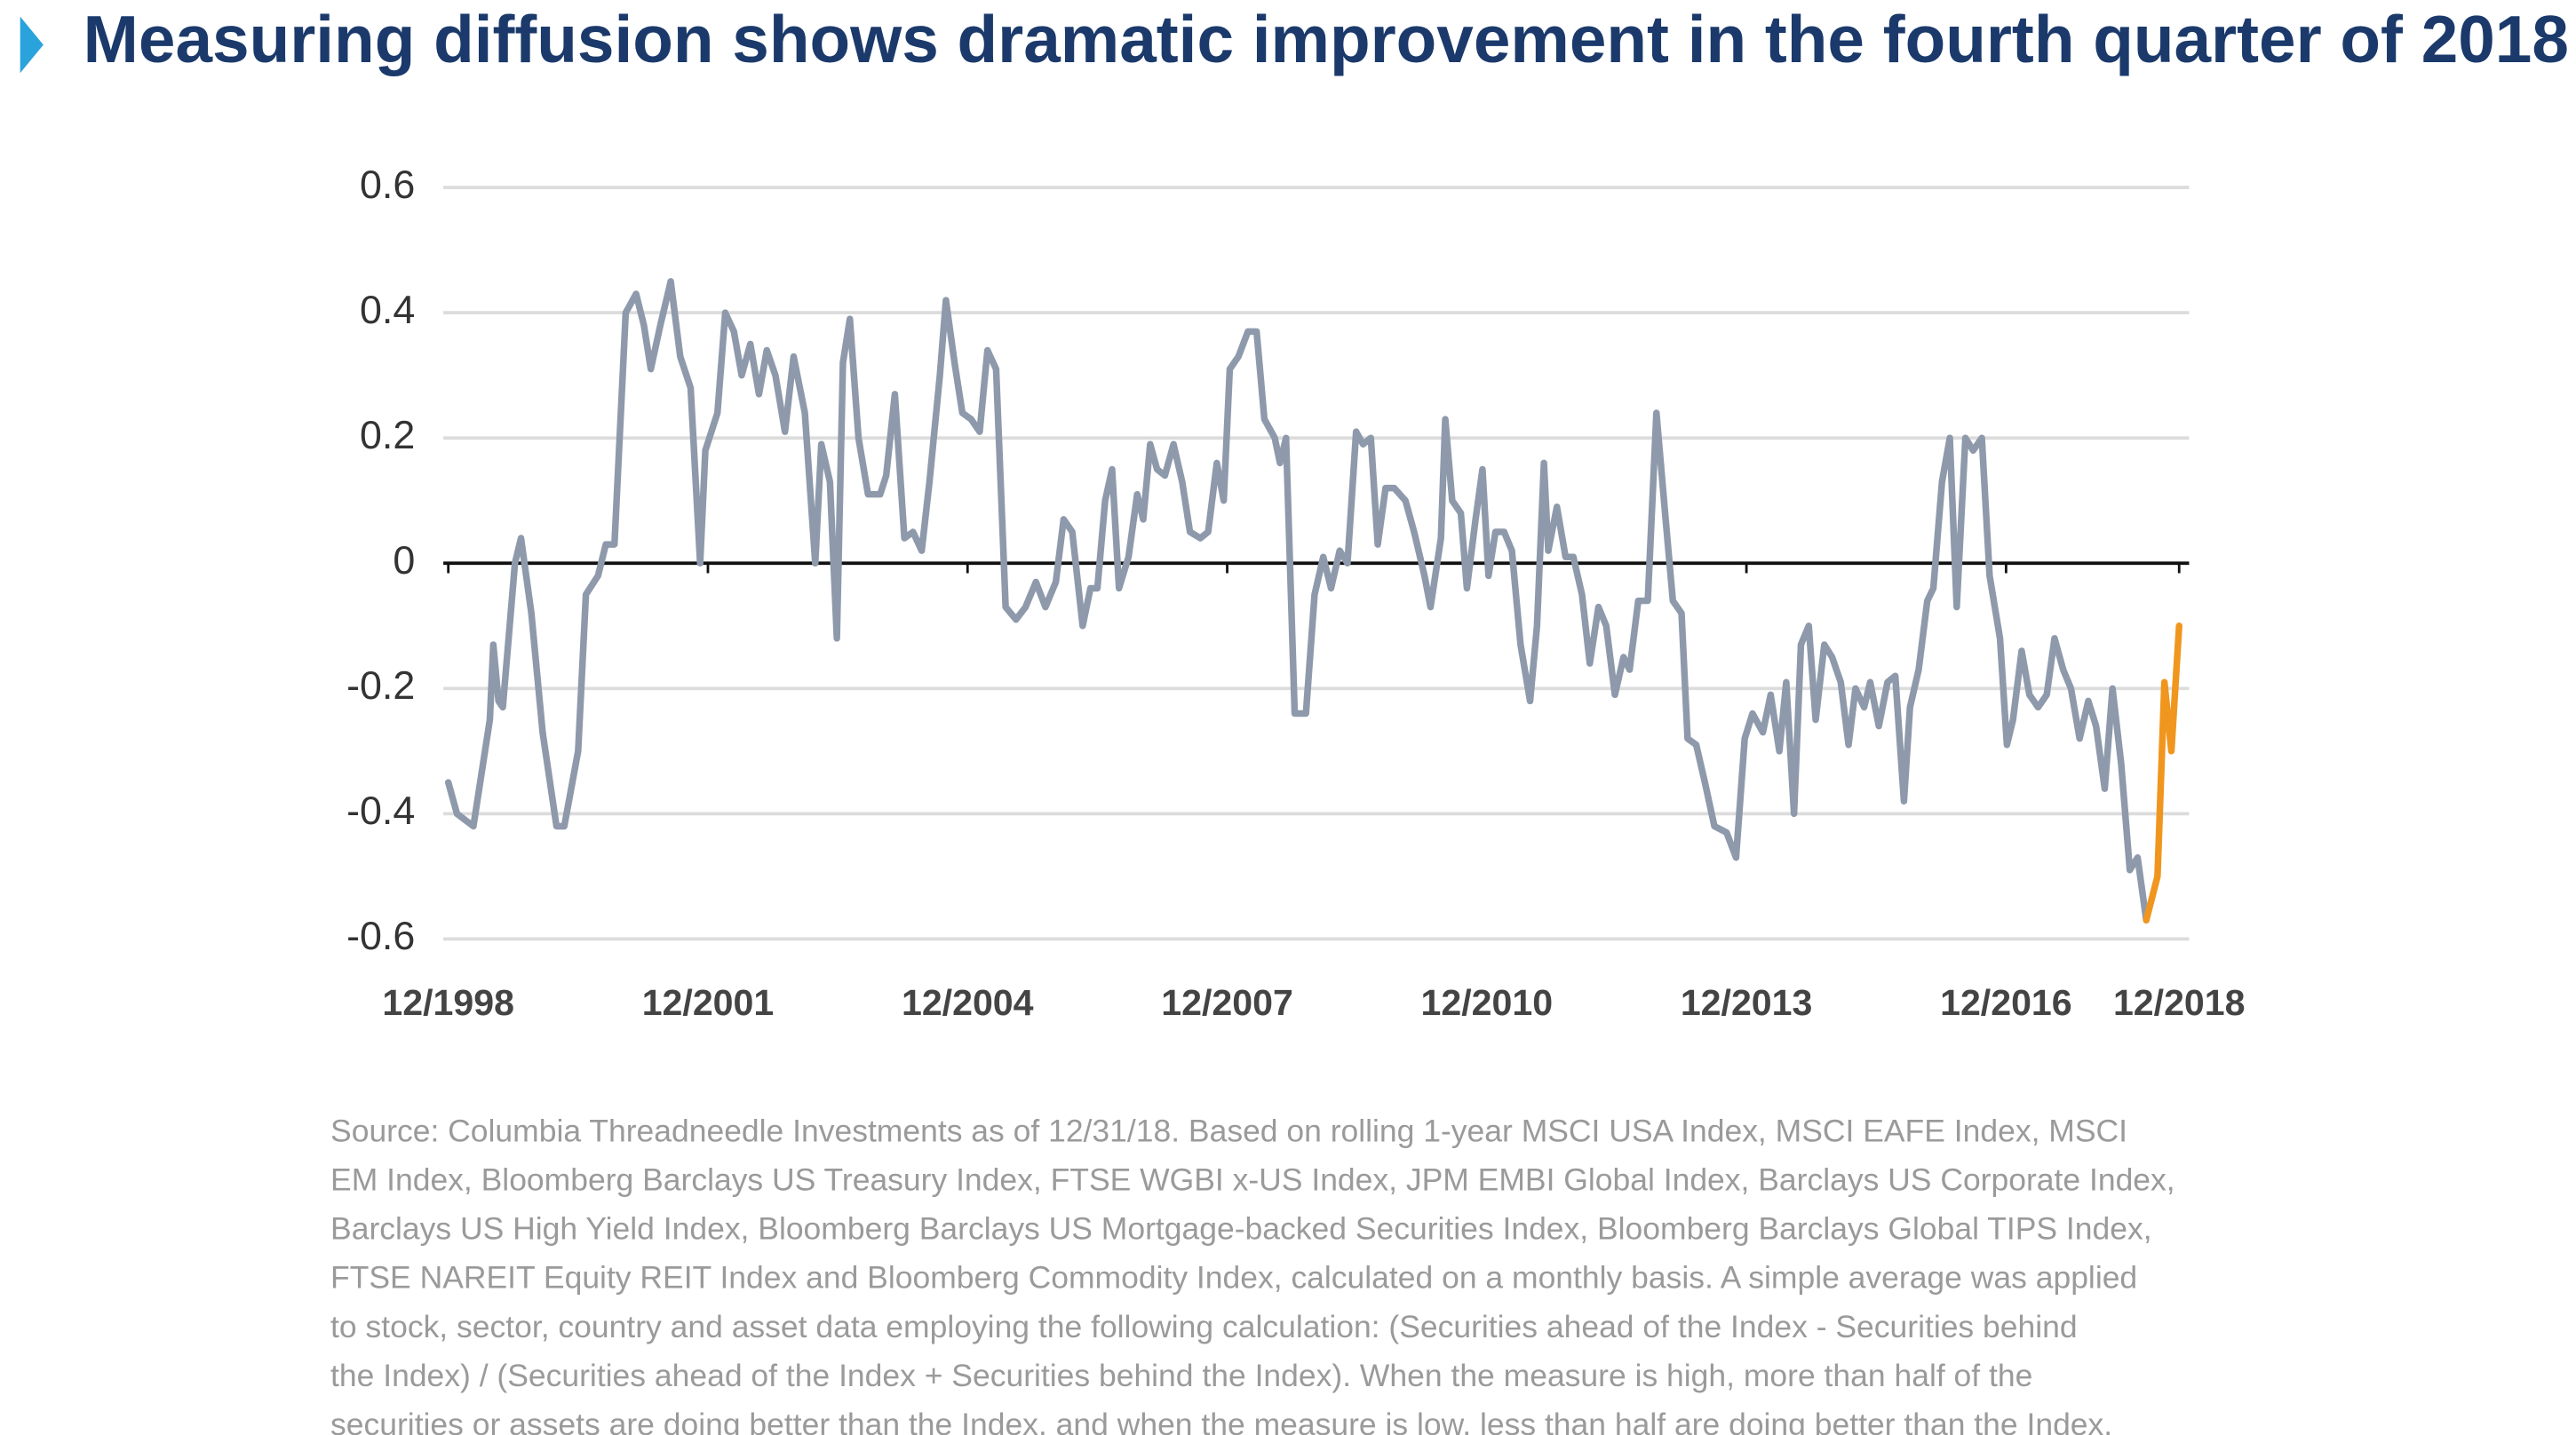 This screenshot has width=2576, height=1435. What do you see at coordinates (1227, 1002) in the screenshot?
I see `x-tick-label: 12/2007` at bounding box center [1227, 1002].